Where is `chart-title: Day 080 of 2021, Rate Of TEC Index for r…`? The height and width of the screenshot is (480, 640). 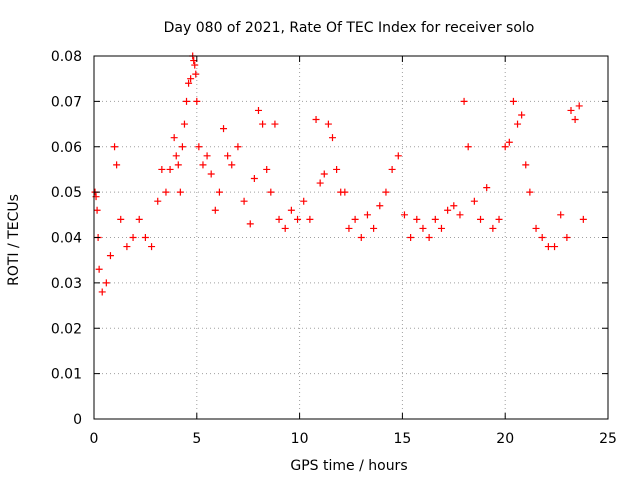 chart-title: Day 080 of 2021, Rate Of TEC Index for r… is located at coordinates (349, 28).